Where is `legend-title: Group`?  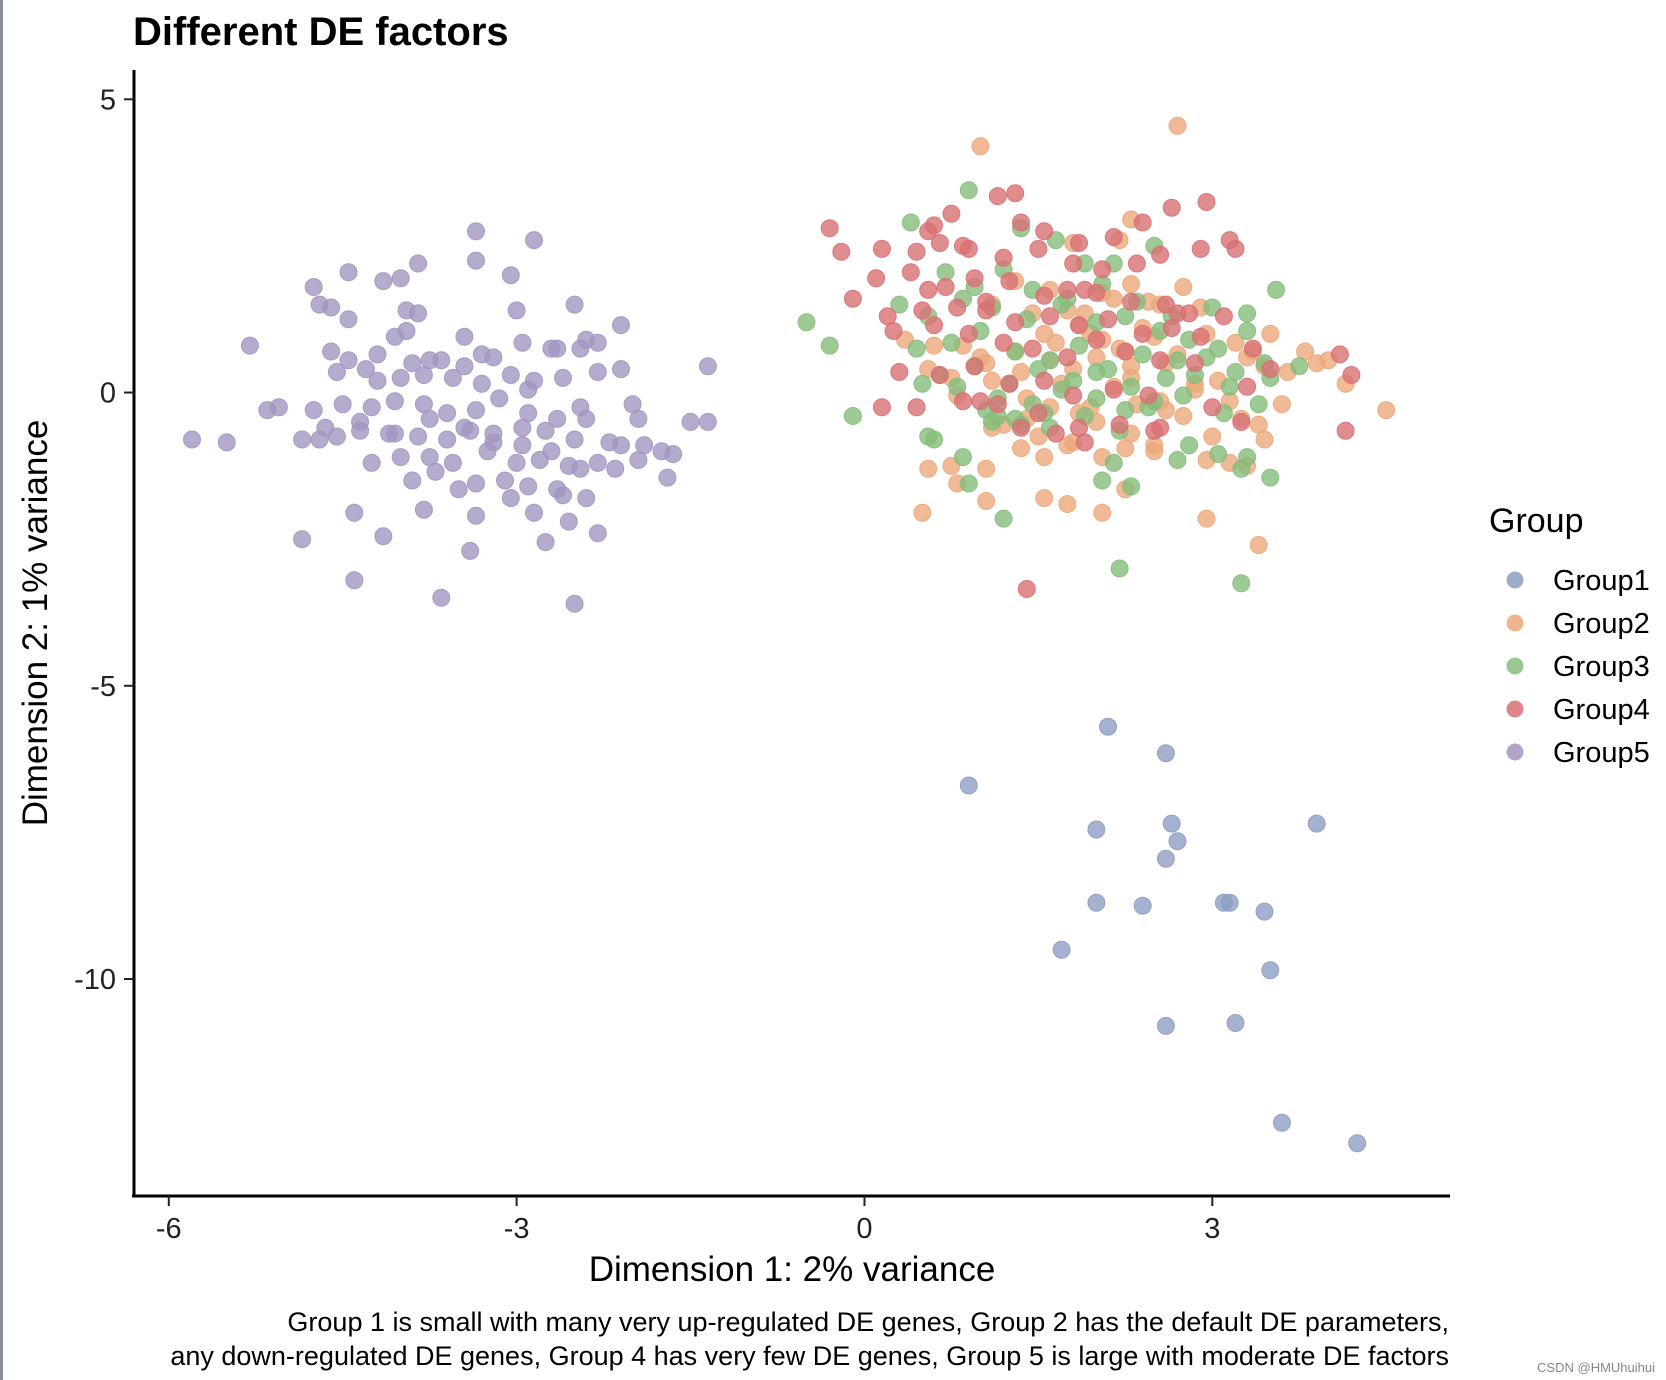 legend-title: Group is located at coordinates (1536, 521).